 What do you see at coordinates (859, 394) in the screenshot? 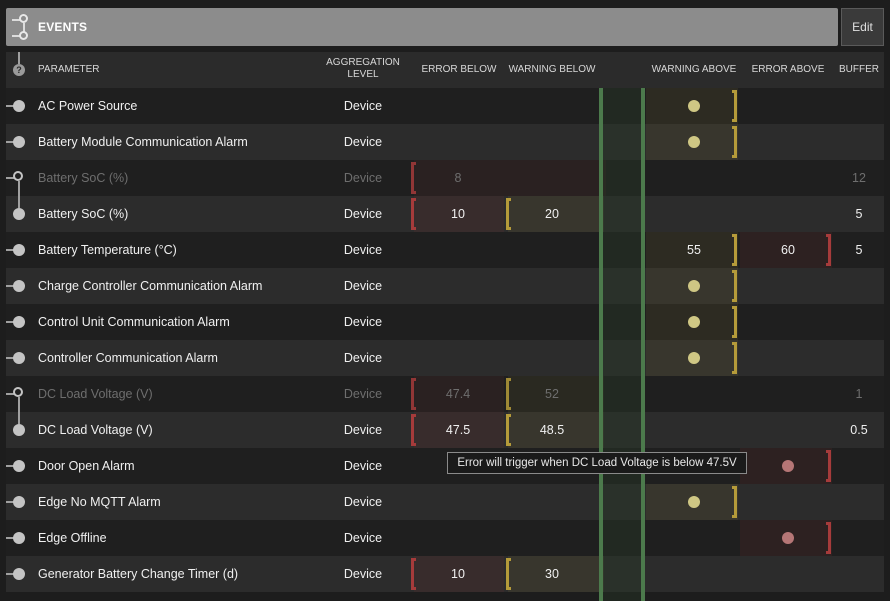
I see `buffer-value: 1` at bounding box center [859, 394].